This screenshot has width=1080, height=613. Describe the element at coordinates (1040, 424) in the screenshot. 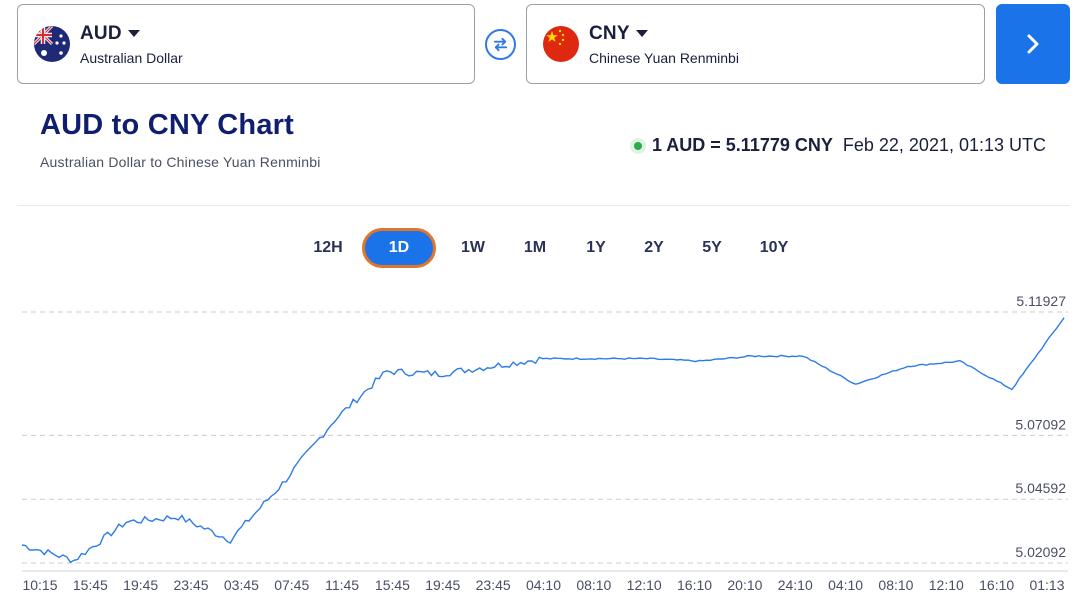

I see `y-tick-label: 5.07092` at that location.